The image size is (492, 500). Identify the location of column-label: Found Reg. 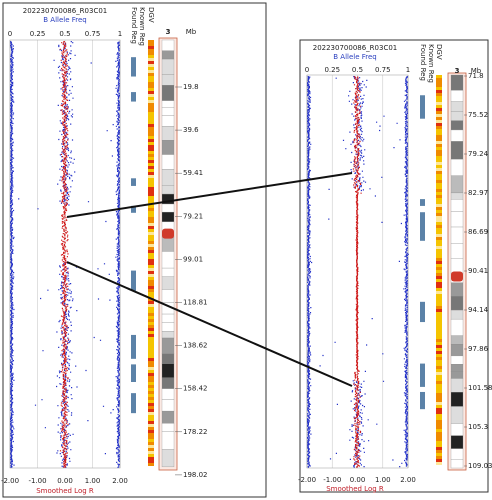
(423, 62).